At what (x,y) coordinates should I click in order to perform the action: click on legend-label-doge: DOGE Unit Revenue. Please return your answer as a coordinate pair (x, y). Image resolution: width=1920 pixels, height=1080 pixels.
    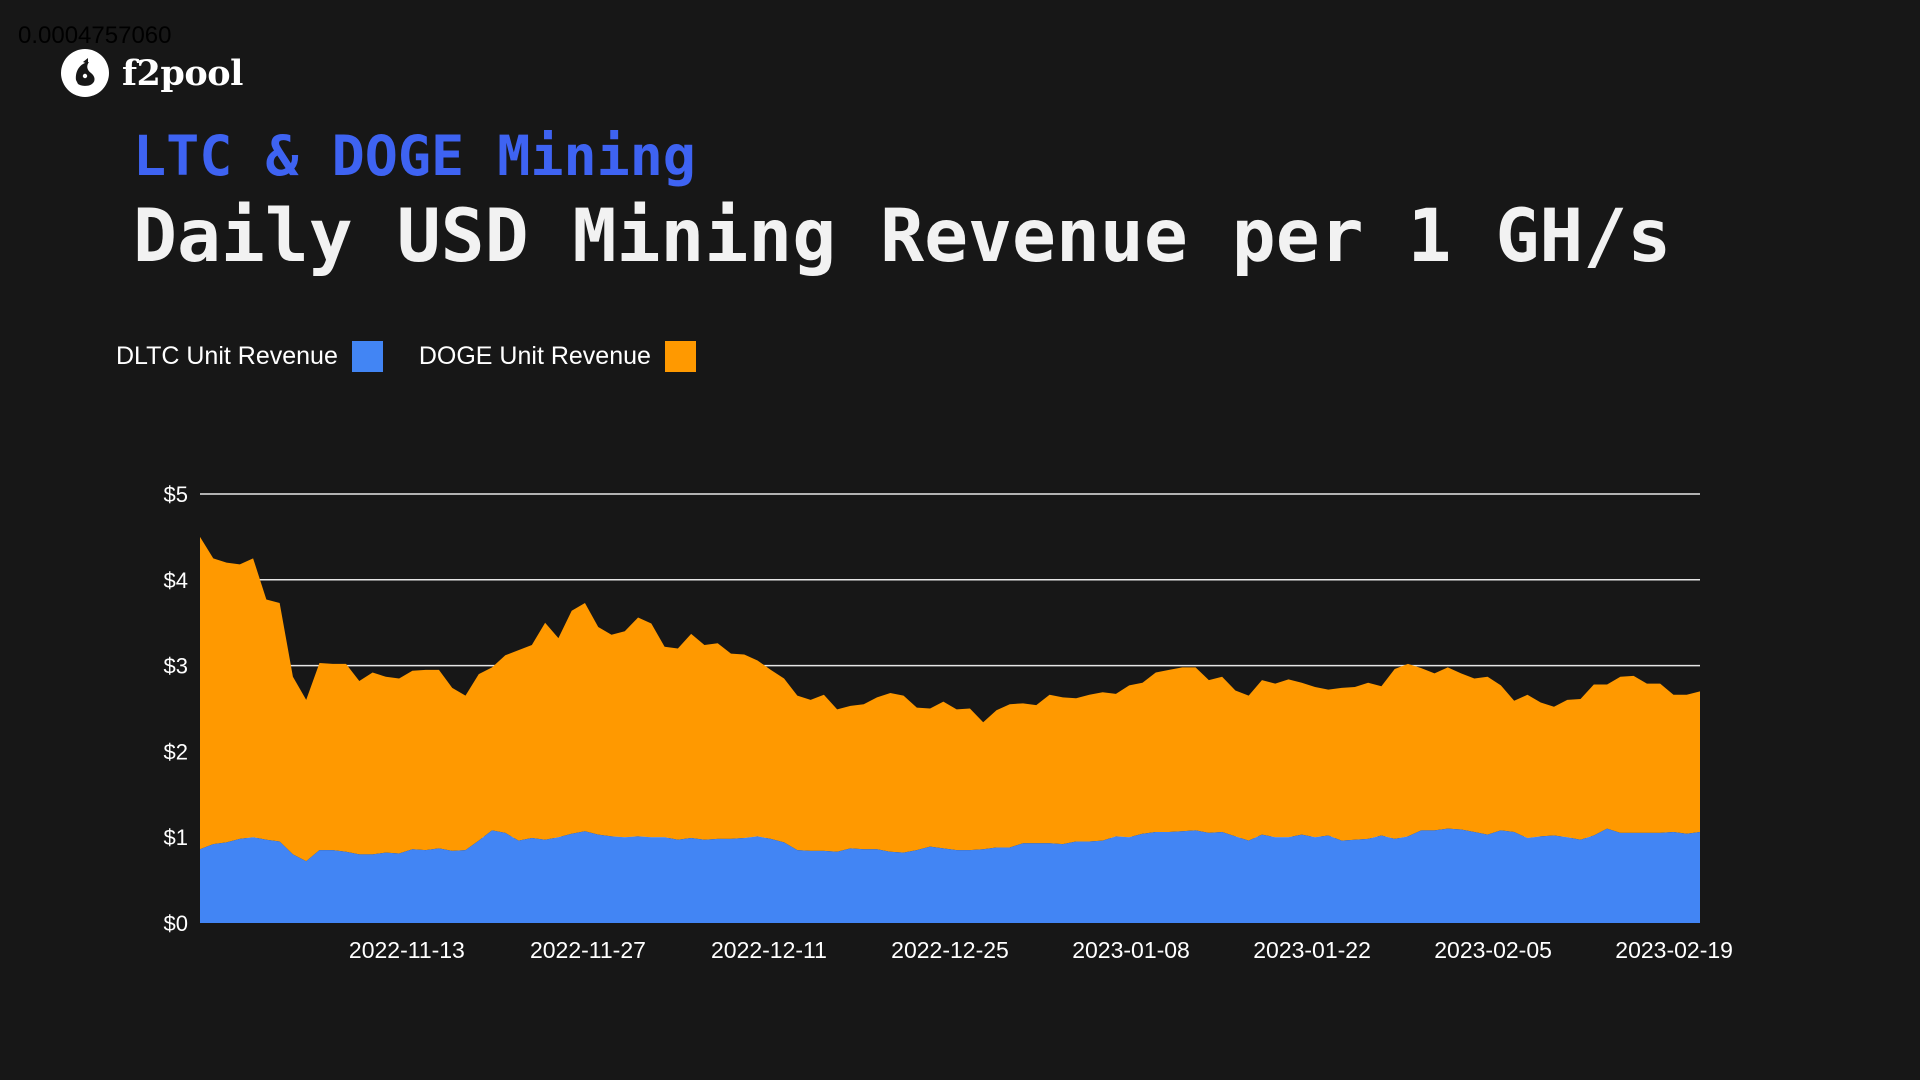
    Looking at the image, I should click on (534, 356).